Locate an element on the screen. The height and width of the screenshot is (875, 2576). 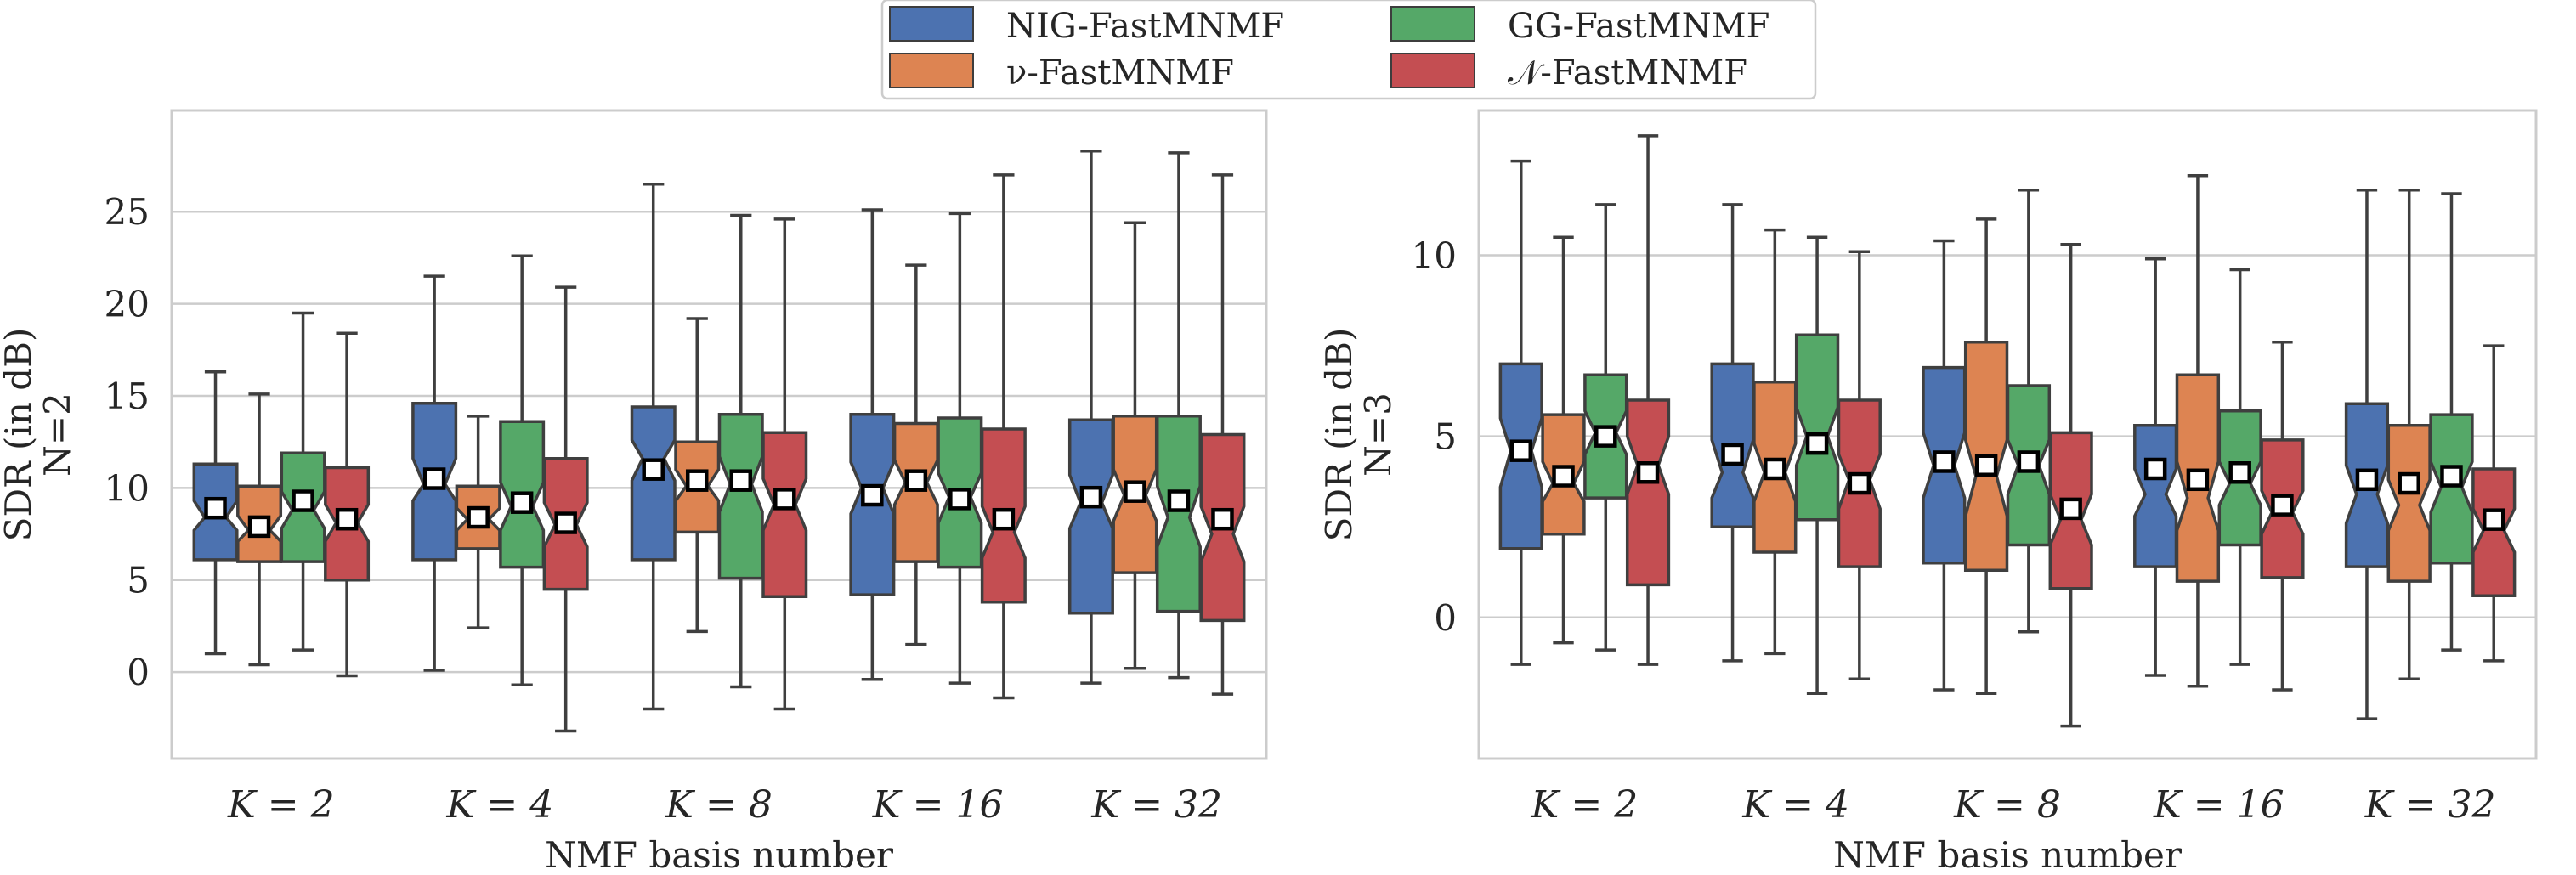
y-tick-label: 25 is located at coordinates (127, 212).